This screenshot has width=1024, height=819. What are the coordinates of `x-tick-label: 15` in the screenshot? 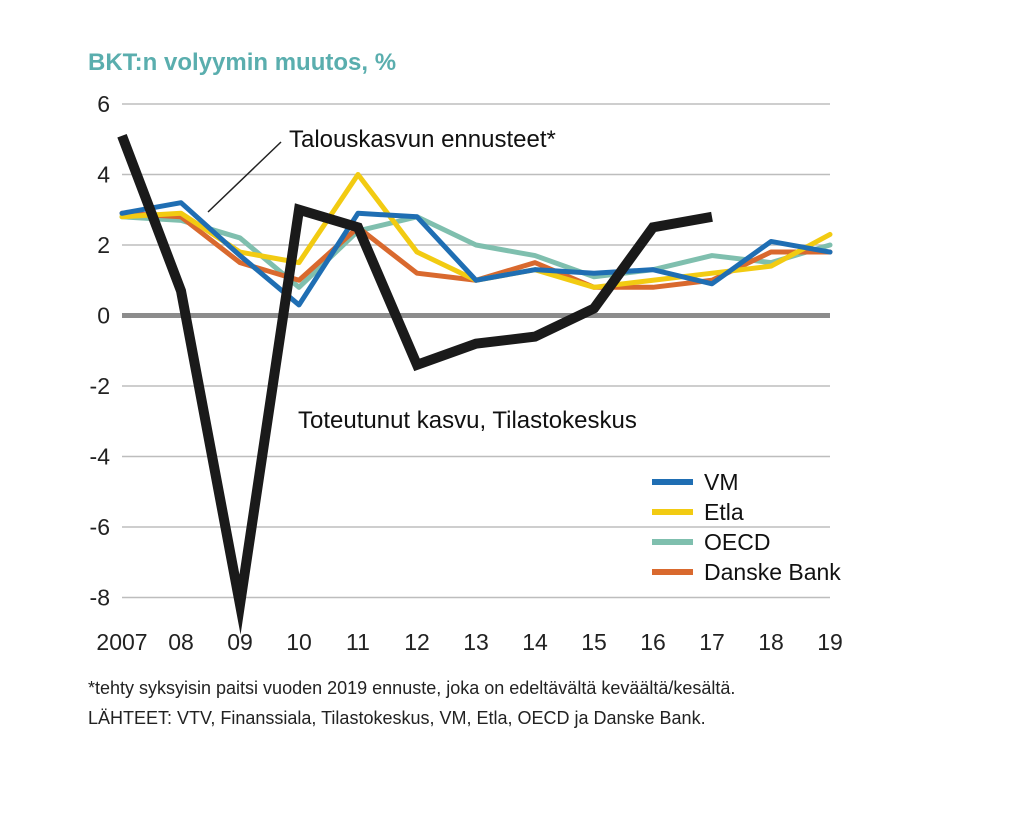 It's located at (594, 642).